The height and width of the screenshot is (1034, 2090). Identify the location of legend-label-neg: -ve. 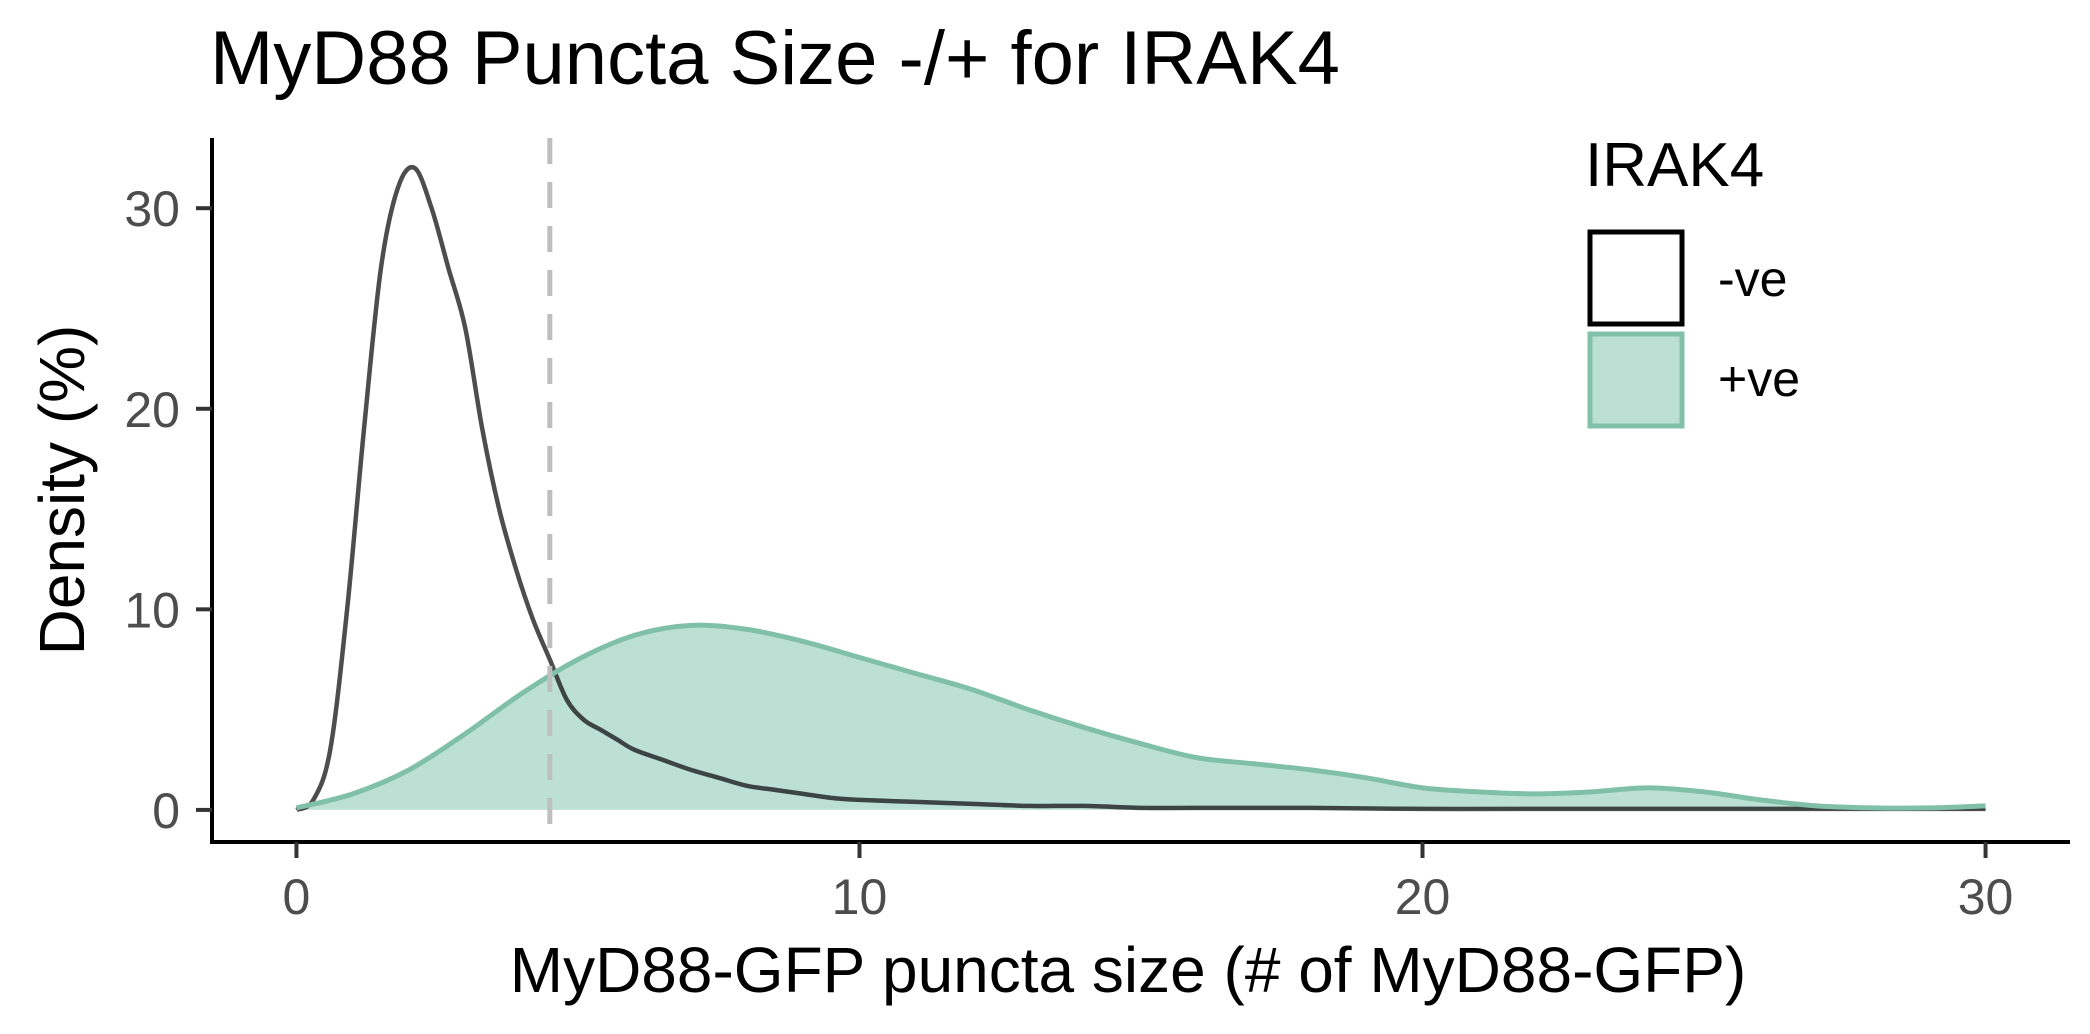
(1752, 279).